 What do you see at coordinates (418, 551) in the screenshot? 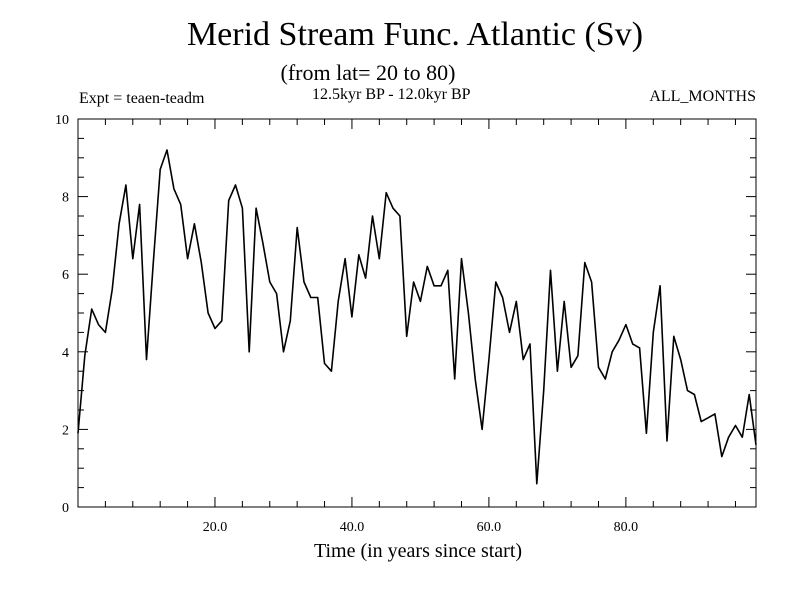
I see `x-axis-label: Time (in years since start)` at bounding box center [418, 551].